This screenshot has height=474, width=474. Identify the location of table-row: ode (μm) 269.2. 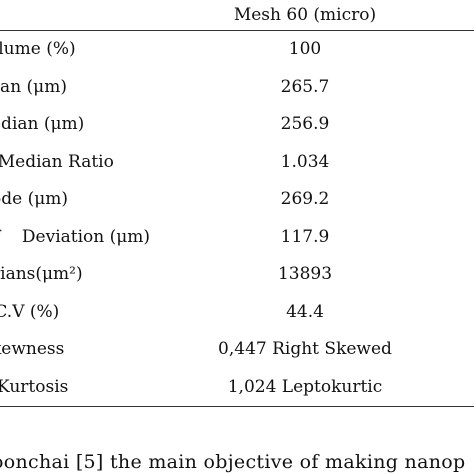
(237, 200).